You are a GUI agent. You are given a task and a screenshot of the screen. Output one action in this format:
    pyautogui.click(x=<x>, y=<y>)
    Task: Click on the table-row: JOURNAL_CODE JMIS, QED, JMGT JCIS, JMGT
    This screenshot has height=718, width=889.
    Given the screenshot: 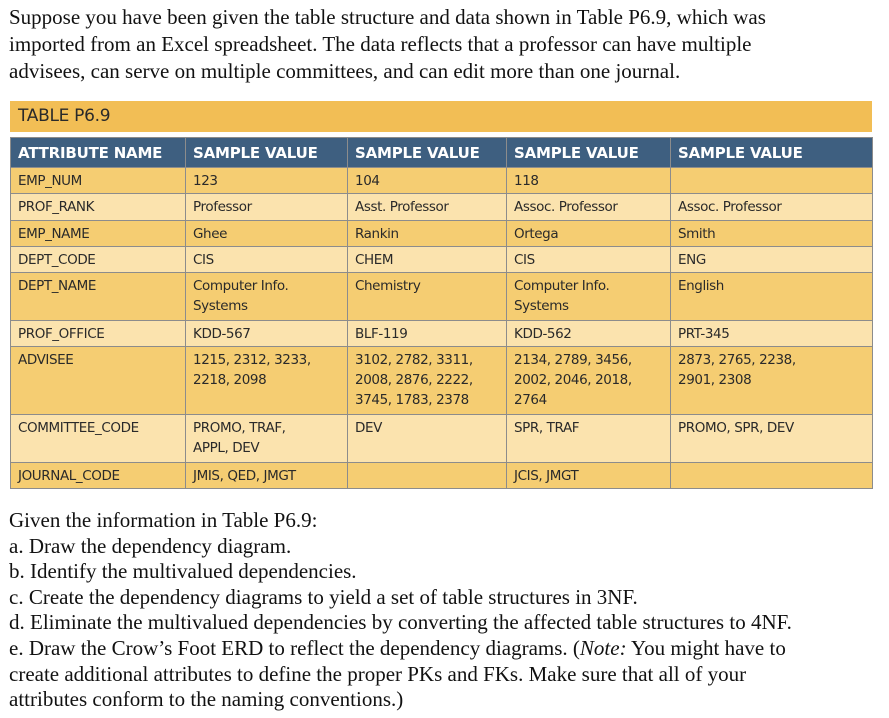 What is the action you would take?
    pyautogui.click(x=441, y=475)
    